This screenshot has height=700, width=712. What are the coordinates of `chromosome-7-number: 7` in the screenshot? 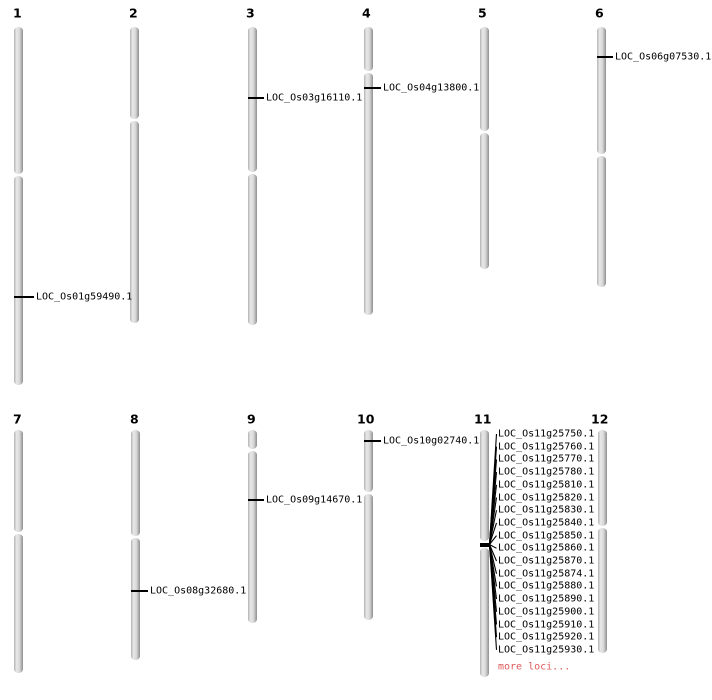 It's located at (17, 419).